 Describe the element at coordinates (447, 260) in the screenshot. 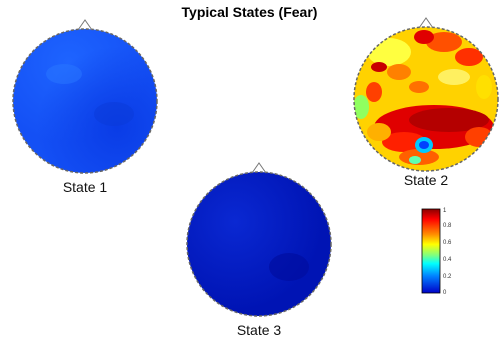

I see `colorbar-tick-0.4: 0.4` at that location.